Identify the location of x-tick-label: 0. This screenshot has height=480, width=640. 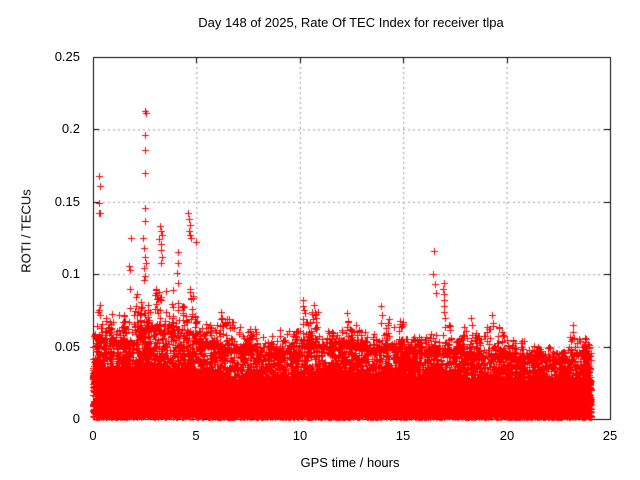
(93, 435).